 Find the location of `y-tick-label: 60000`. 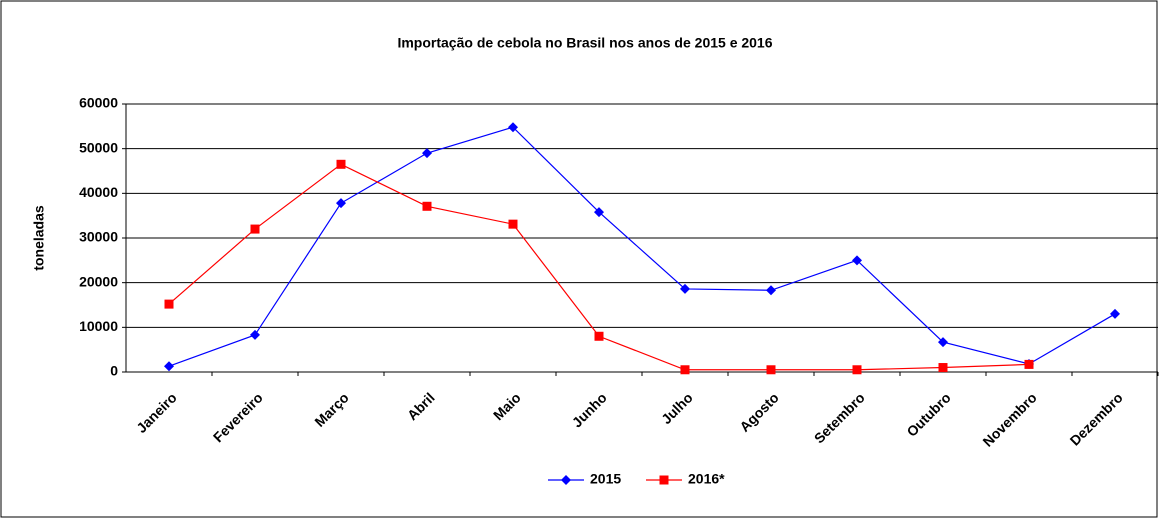

y-tick-label: 60000 is located at coordinates (98, 103).